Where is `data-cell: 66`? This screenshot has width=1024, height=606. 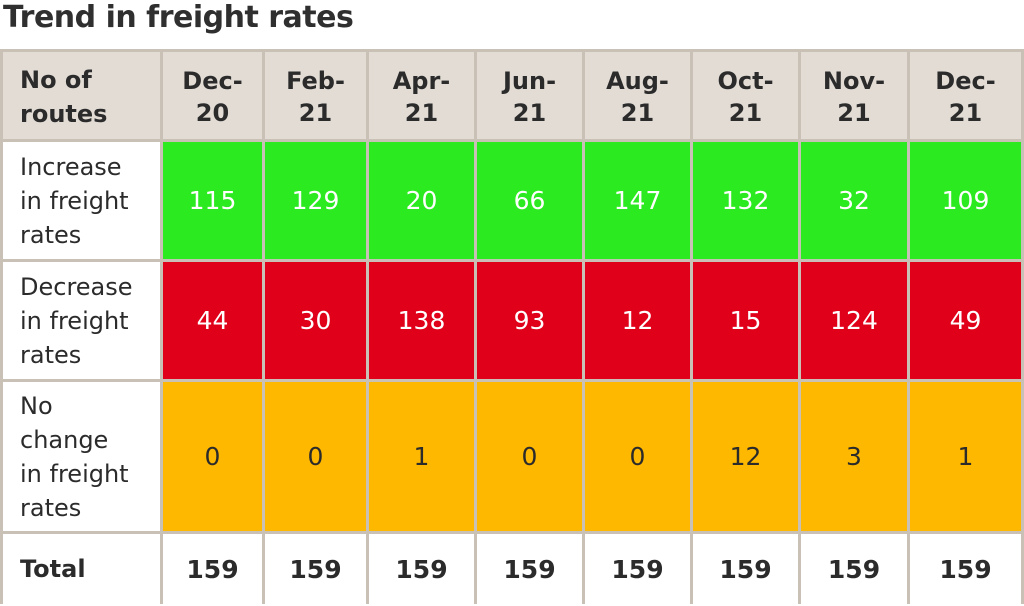
data-cell: 66 is located at coordinates (529, 200).